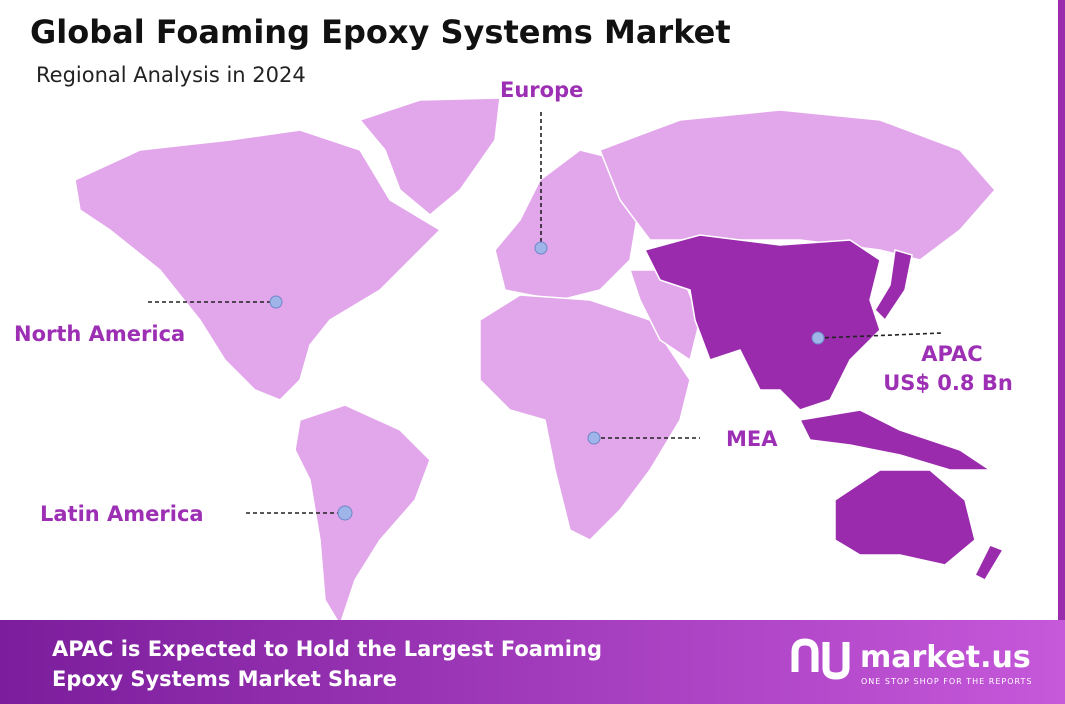 This screenshot has width=1065, height=704. What do you see at coordinates (380, 32) in the screenshot?
I see `title: Global Foaming Epoxy Systems Market` at bounding box center [380, 32].